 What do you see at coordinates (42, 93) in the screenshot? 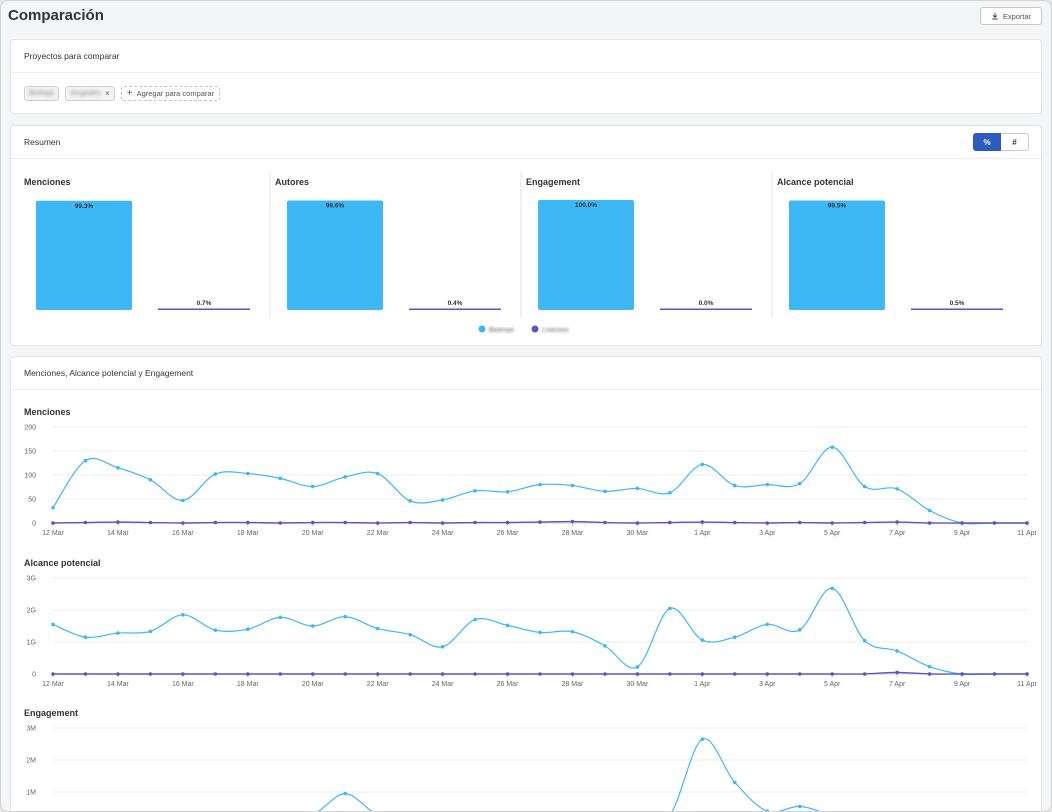
I see `project-tag-1: Bioflage` at bounding box center [42, 93].